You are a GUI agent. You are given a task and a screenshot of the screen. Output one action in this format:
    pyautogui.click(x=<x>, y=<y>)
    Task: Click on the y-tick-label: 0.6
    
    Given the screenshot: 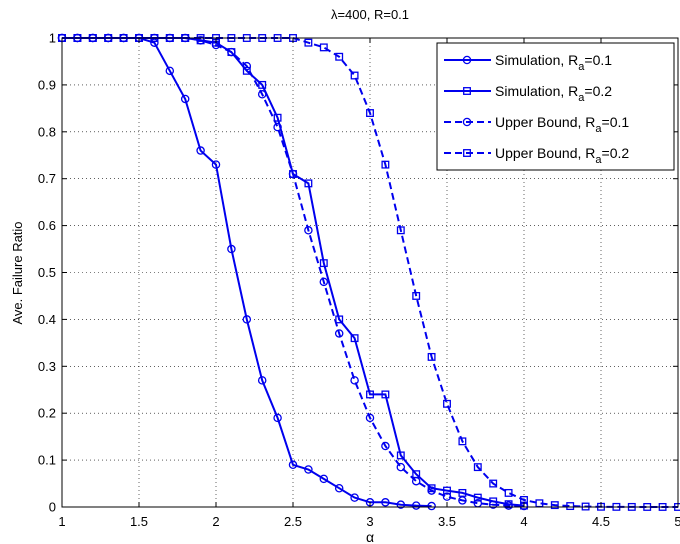 What is the action you would take?
    pyautogui.click(x=47, y=225)
    